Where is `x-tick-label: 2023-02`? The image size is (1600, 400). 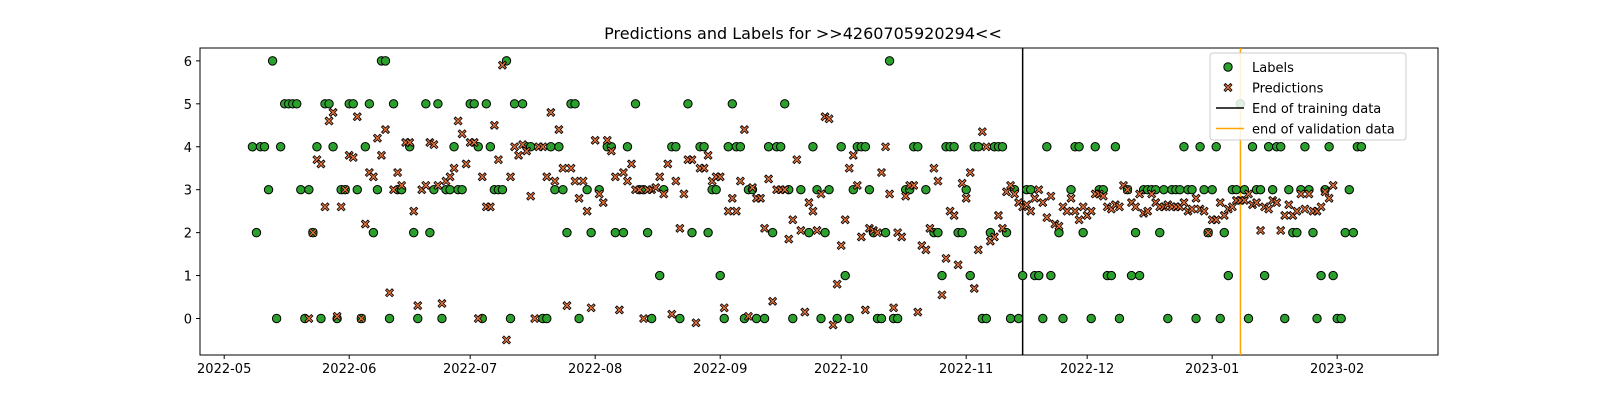
x-tick-label: 2023-02 is located at coordinates (1337, 369).